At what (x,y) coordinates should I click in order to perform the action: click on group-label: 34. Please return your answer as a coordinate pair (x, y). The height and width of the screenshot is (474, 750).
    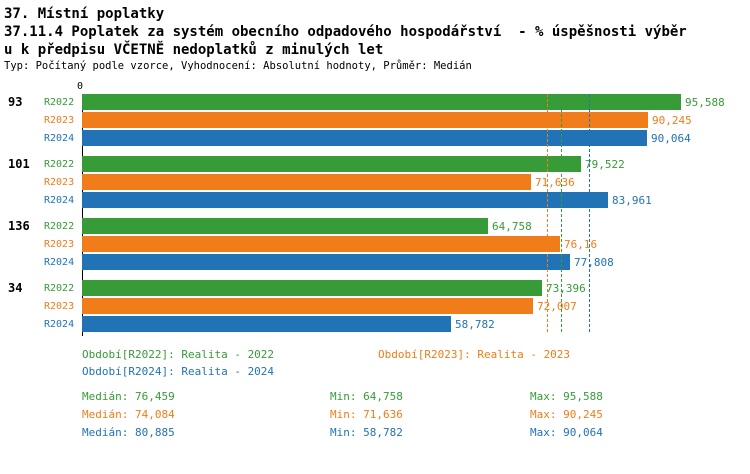
    Looking at the image, I should click on (15, 288).